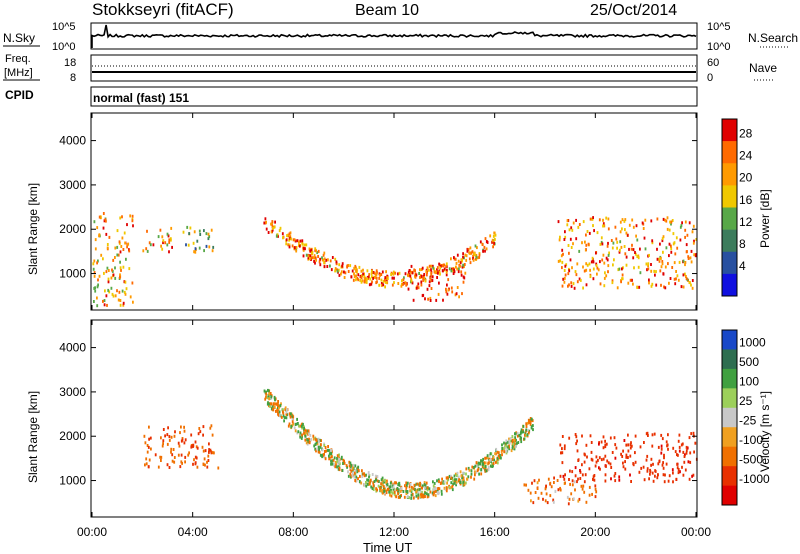  I want to click on colorbar-tick-label: 28, so click(746, 133).